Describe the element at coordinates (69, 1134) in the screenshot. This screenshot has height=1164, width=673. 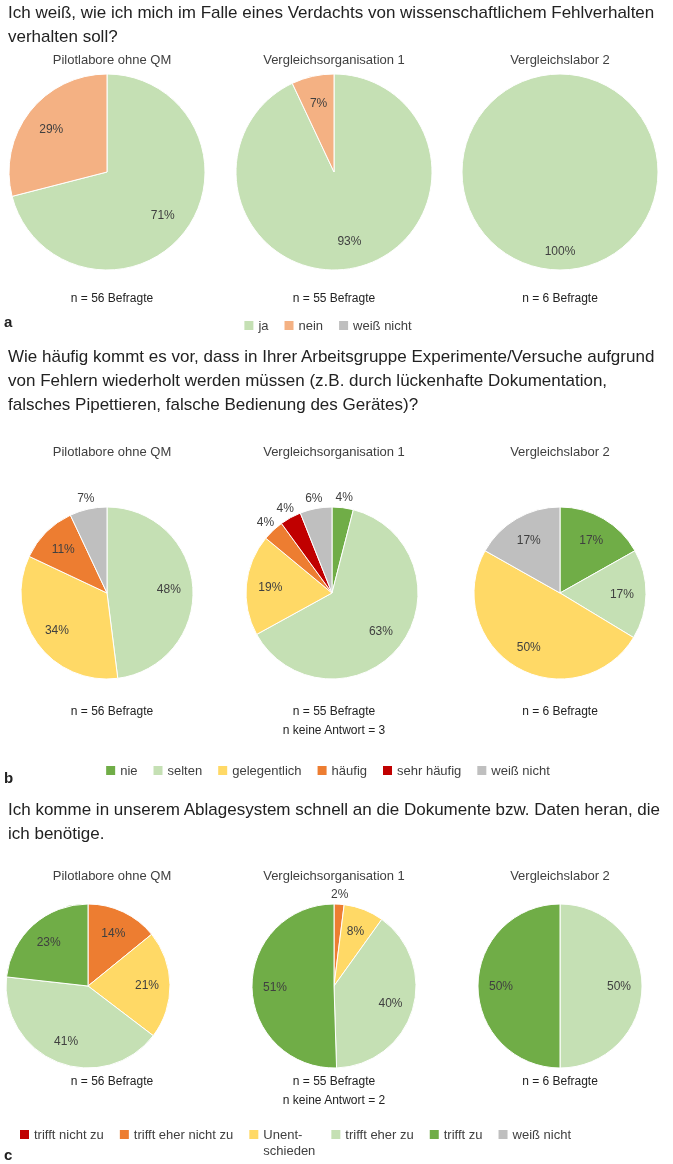
I see `legend-label: trifft nicht zu` at that location.